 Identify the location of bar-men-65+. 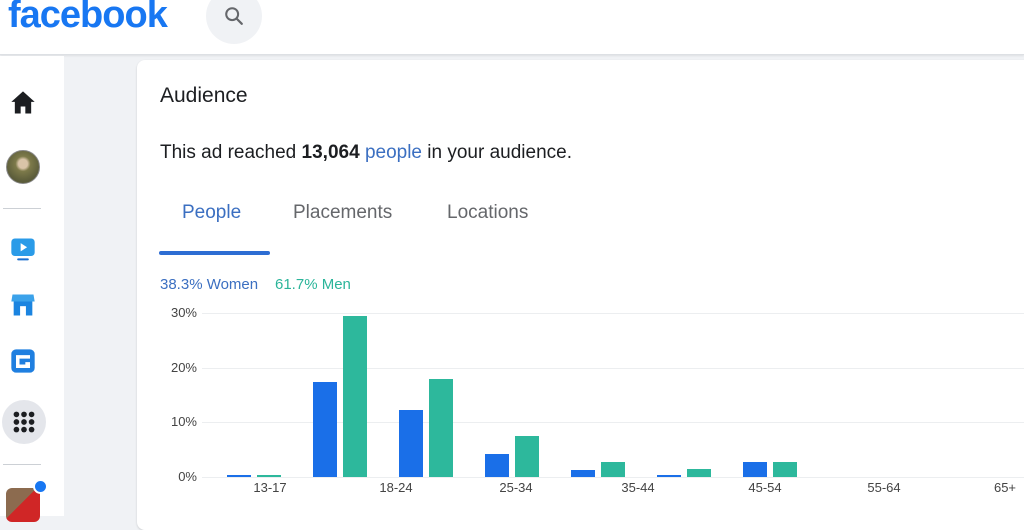
(785, 469).